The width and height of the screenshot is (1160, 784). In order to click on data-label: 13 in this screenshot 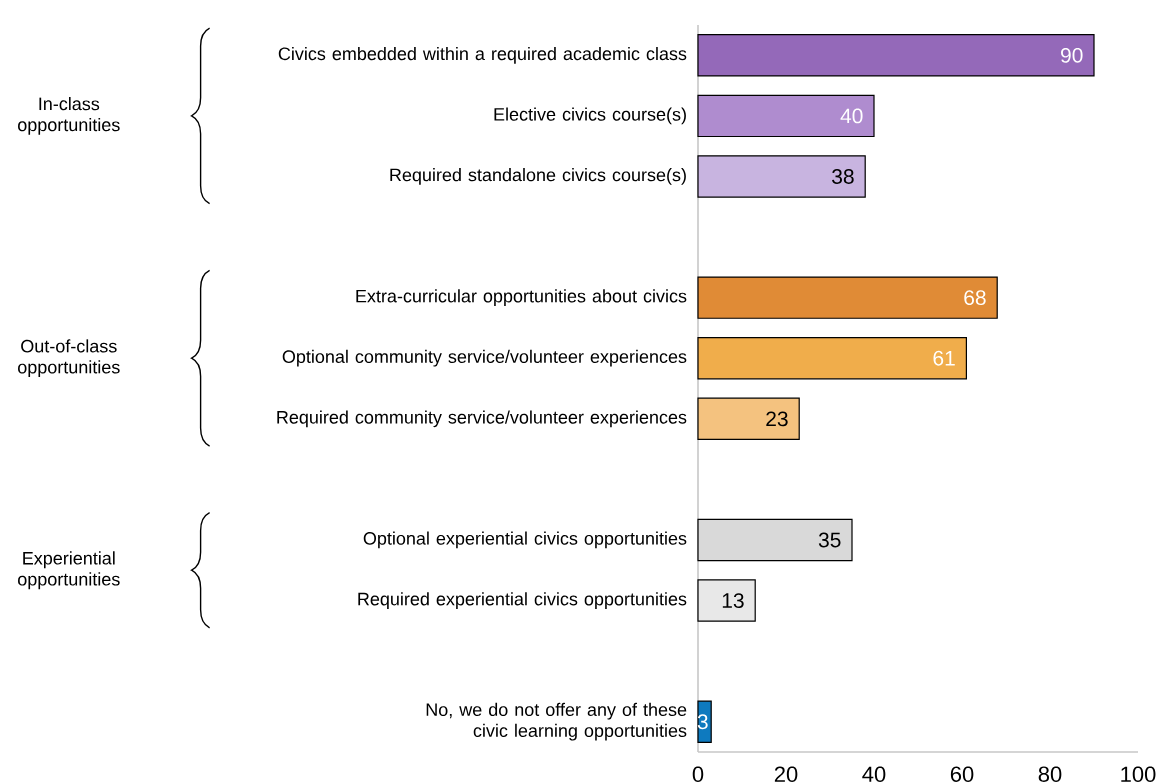, I will do `click(733, 600)`.